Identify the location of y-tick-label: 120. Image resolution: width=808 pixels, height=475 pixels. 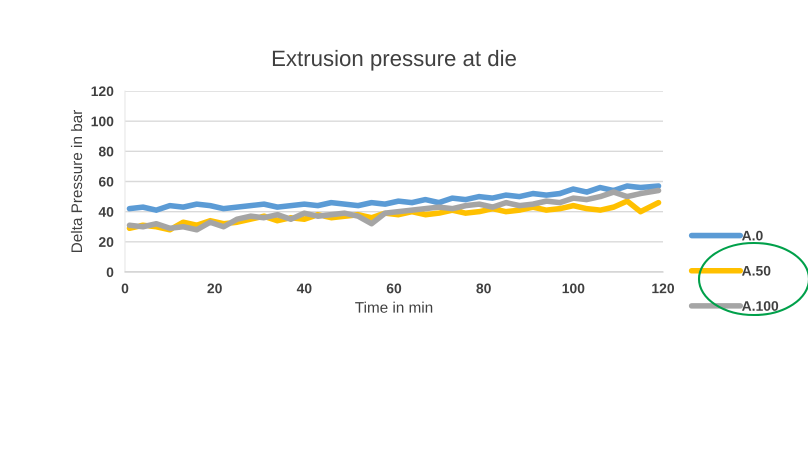
(103, 91).